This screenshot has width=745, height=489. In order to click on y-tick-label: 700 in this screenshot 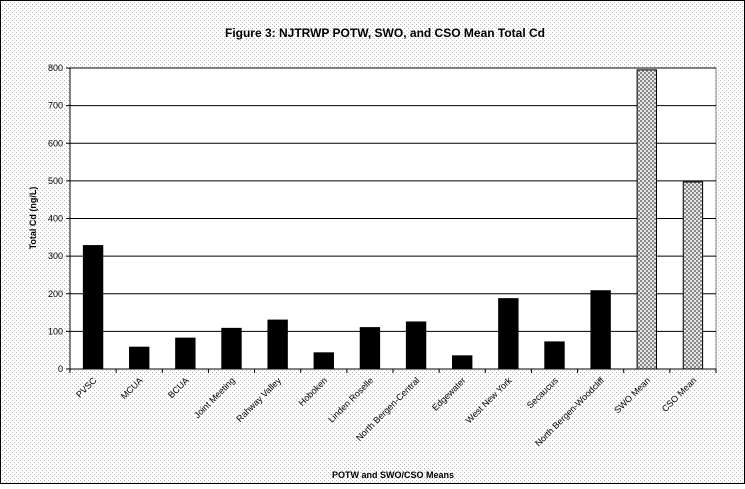, I will do `click(55, 106)`.